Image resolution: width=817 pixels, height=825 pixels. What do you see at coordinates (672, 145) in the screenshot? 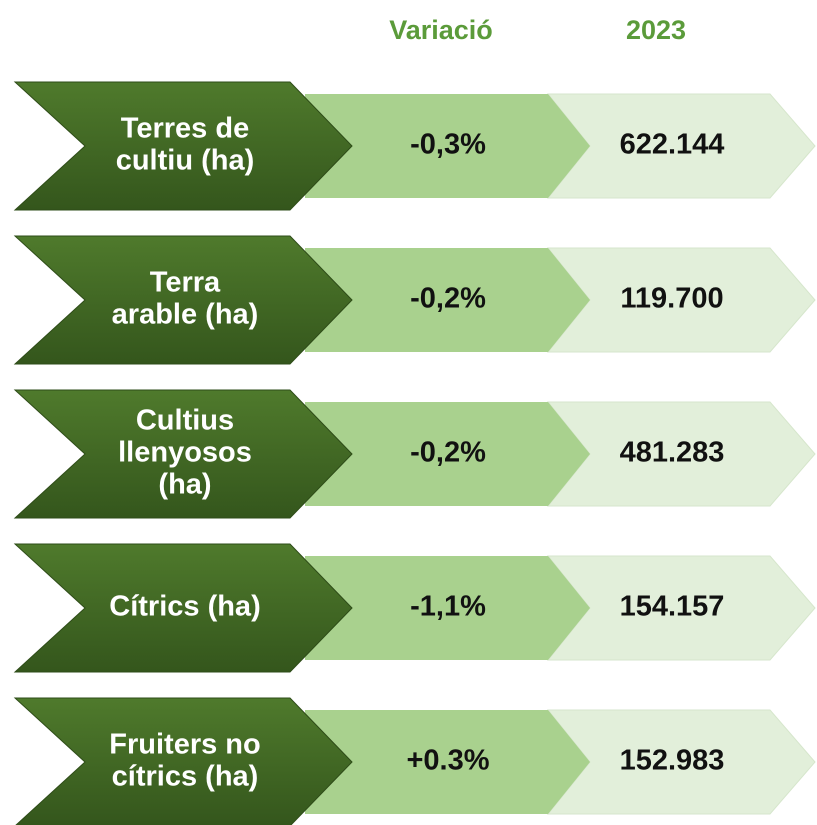
I see `value: 622.144` at bounding box center [672, 145].